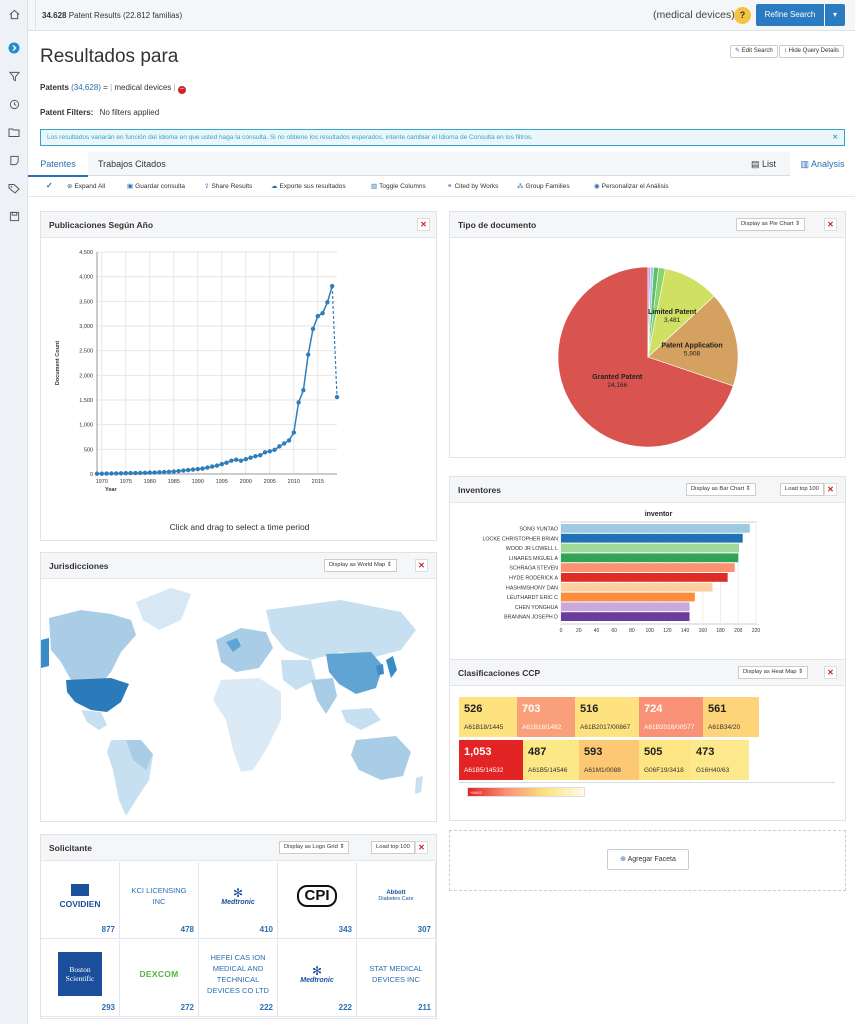 The width and height of the screenshot is (855, 1024). Describe the element at coordinates (835, 15) in the screenshot. I see `refine-dropdown-button: ▾` at that location.